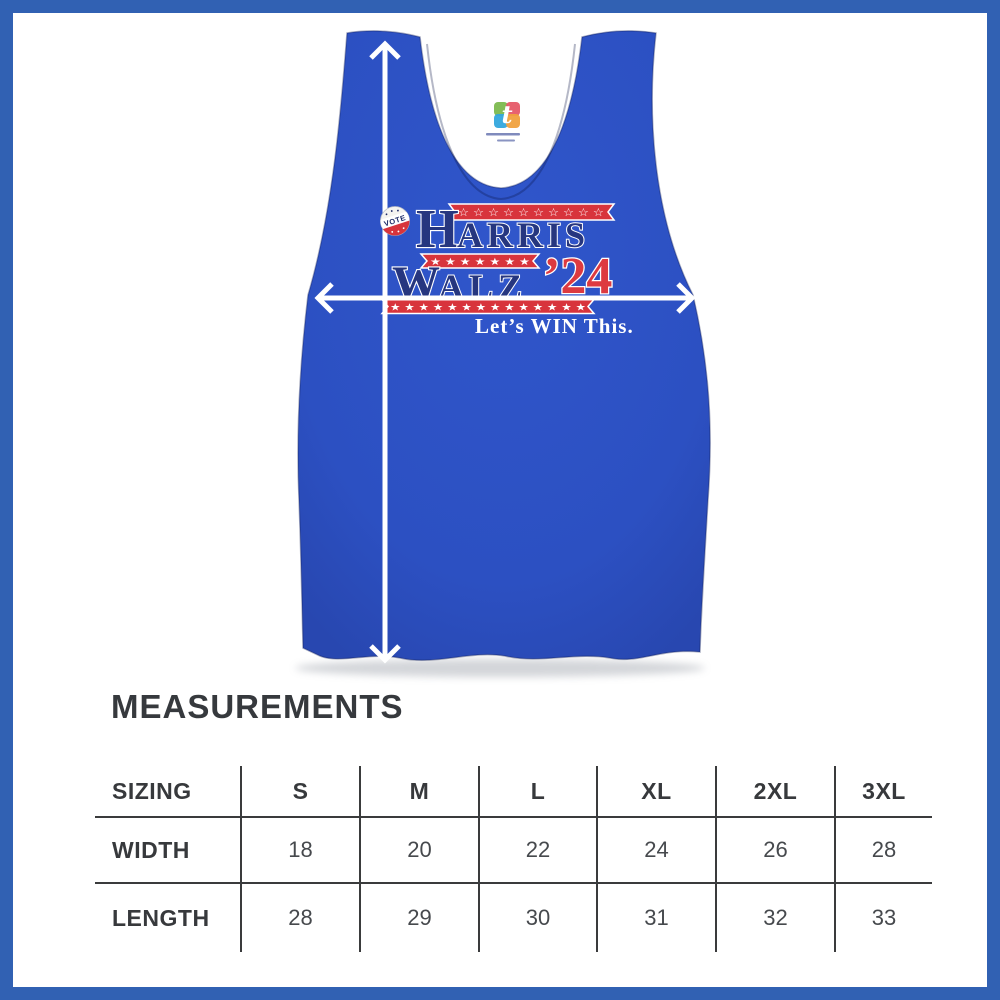 Image resolution: width=1000 pixels, height=1000 pixels. I want to click on table-cell-width-m: 20, so click(420, 851).